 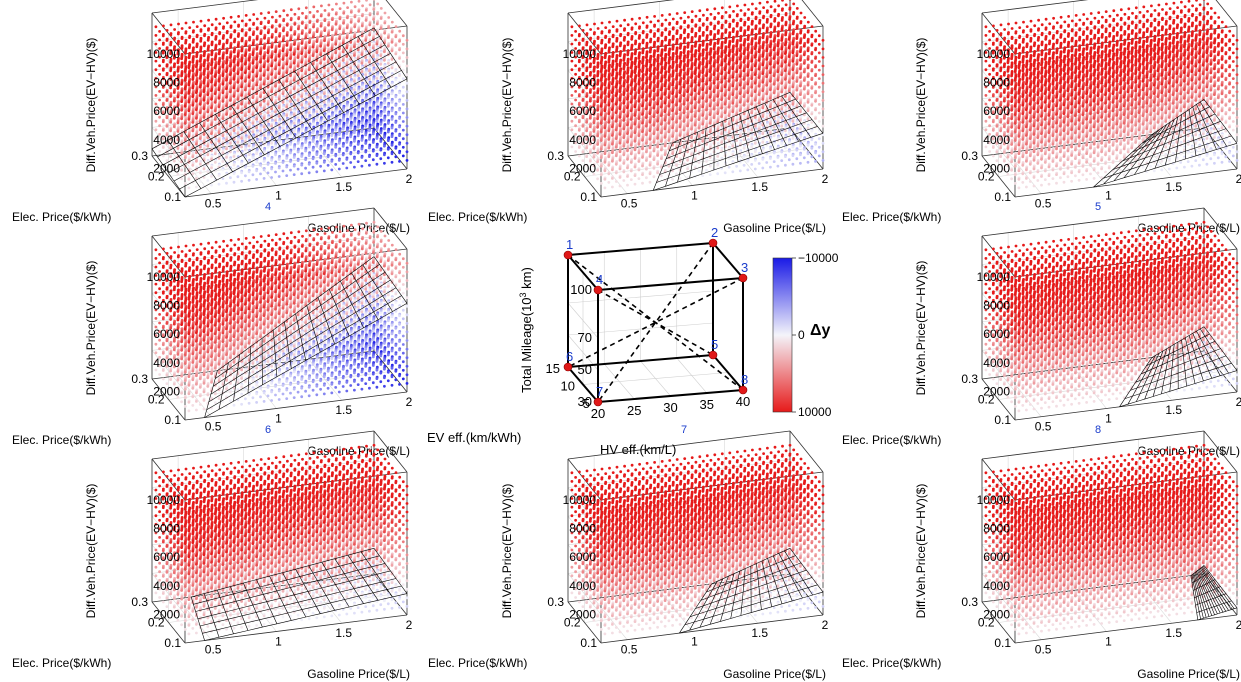 I want to click on plot-box-edge, so click(x=390, y=148).